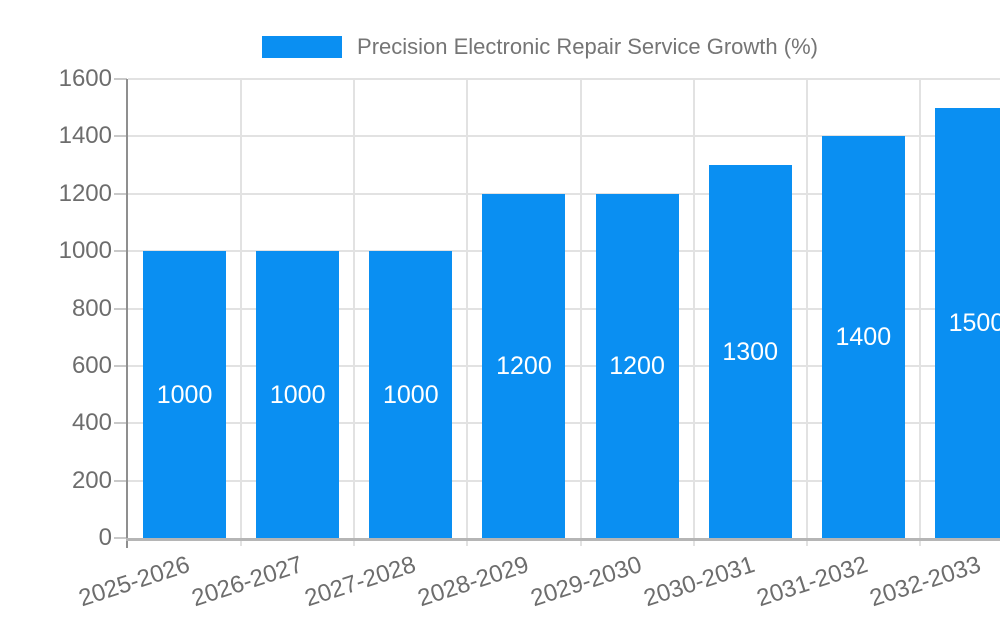  What do you see at coordinates (91, 480) in the screenshot?
I see `y-tick-label: 200` at bounding box center [91, 480].